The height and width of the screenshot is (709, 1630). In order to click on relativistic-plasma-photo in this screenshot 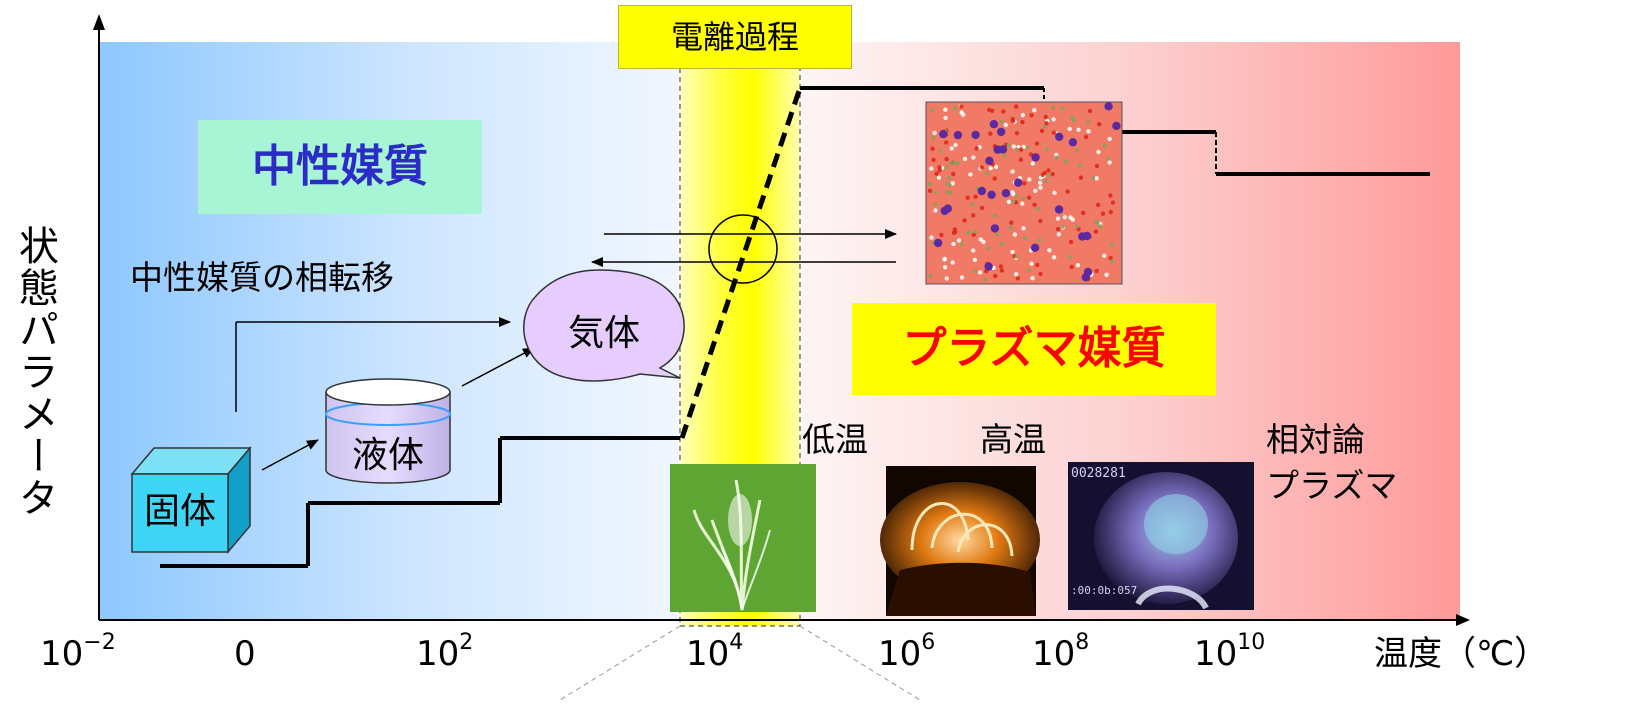, I will do `click(1161, 536)`.